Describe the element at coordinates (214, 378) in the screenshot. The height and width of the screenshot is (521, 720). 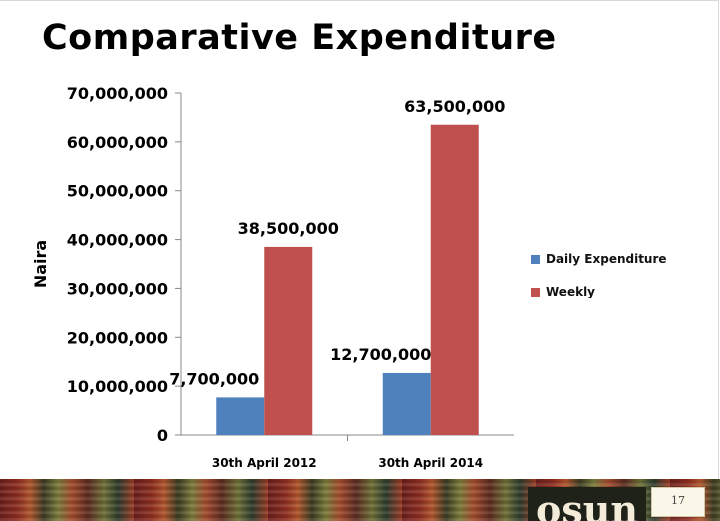
I see `data-label: 7,700,000` at that location.